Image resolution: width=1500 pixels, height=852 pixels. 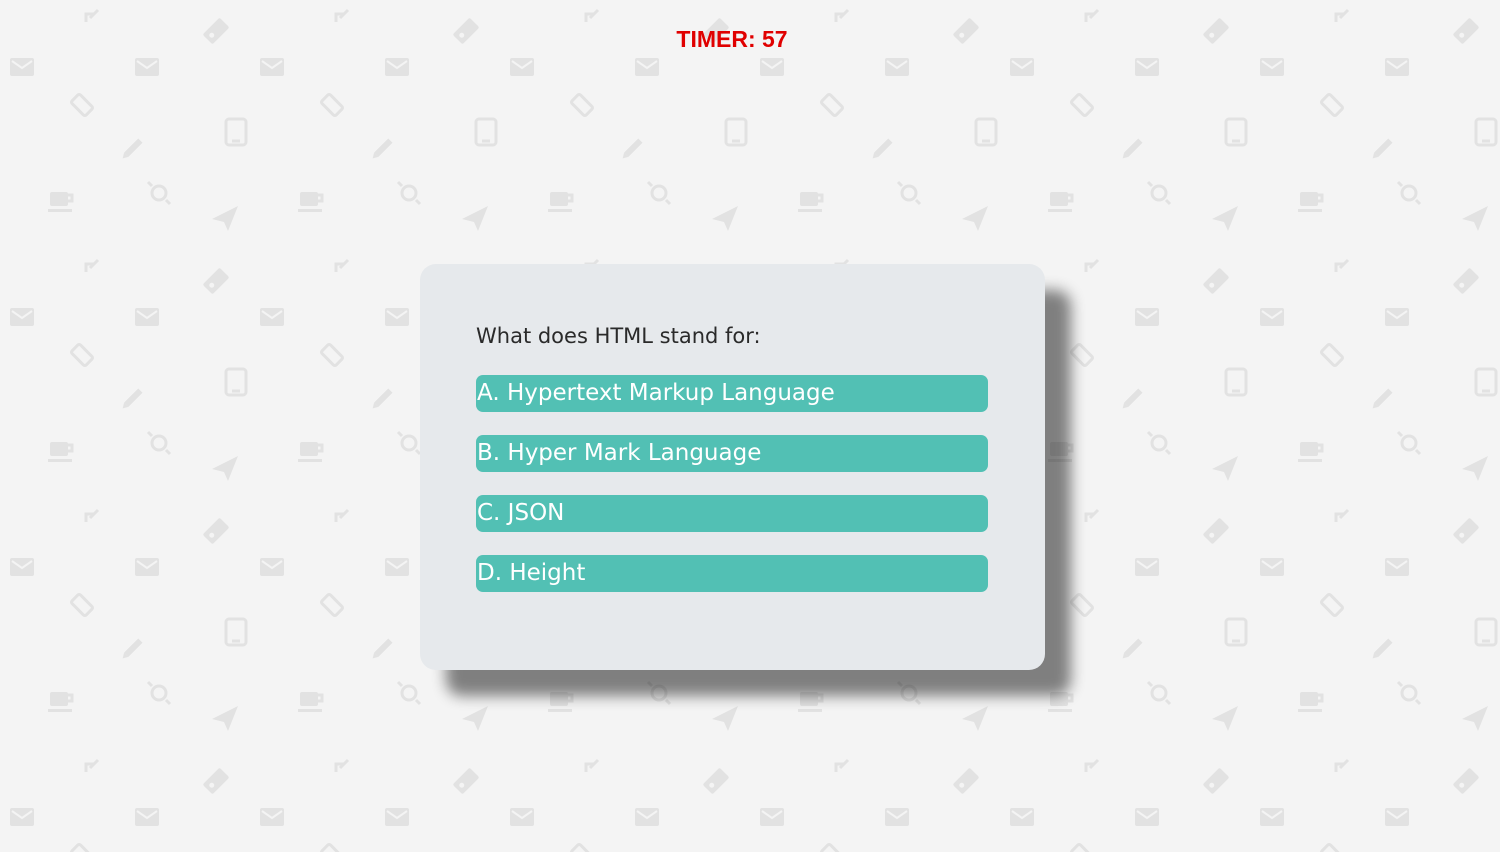 I want to click on question-text: What does HTML stand for:, so click(x=618, y=336).